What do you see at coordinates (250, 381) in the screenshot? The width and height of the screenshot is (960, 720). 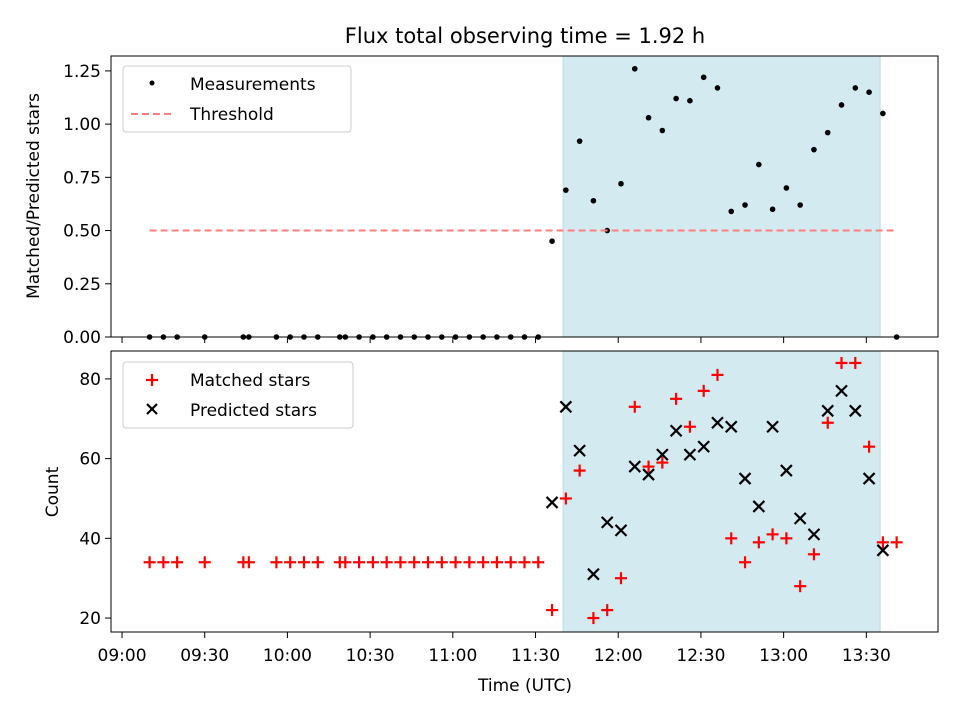 I see `legend-matched-label: Matched stars` at bounding box center [250, 381].